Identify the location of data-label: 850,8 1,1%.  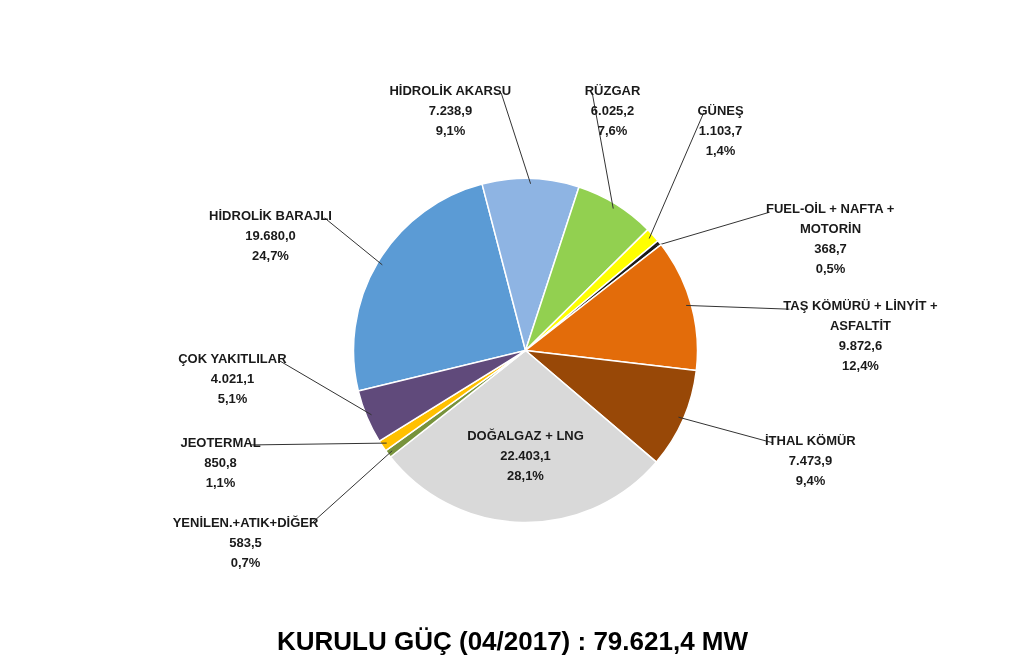
(220, 473).